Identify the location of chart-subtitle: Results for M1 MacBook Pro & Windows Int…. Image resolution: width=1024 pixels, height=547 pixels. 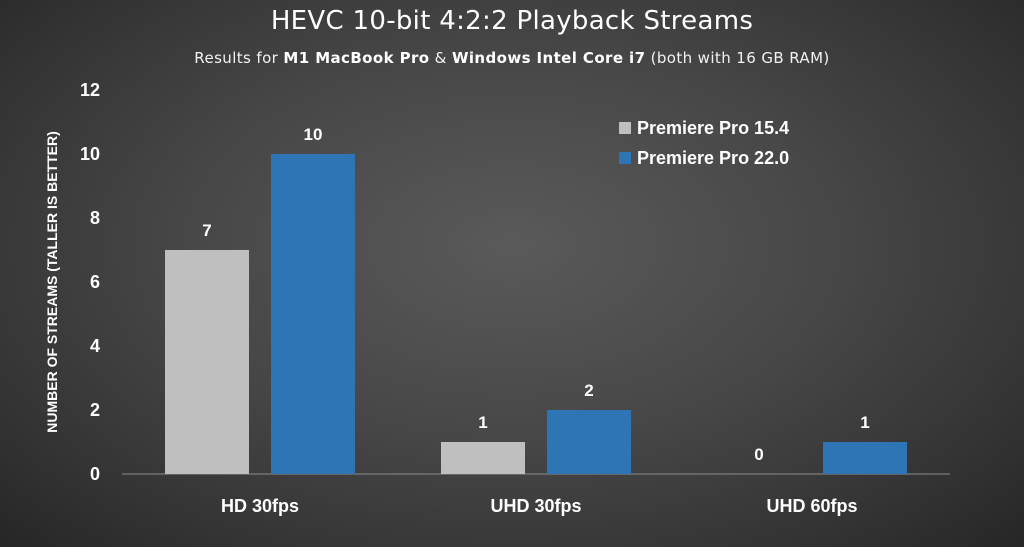
(512, 58).